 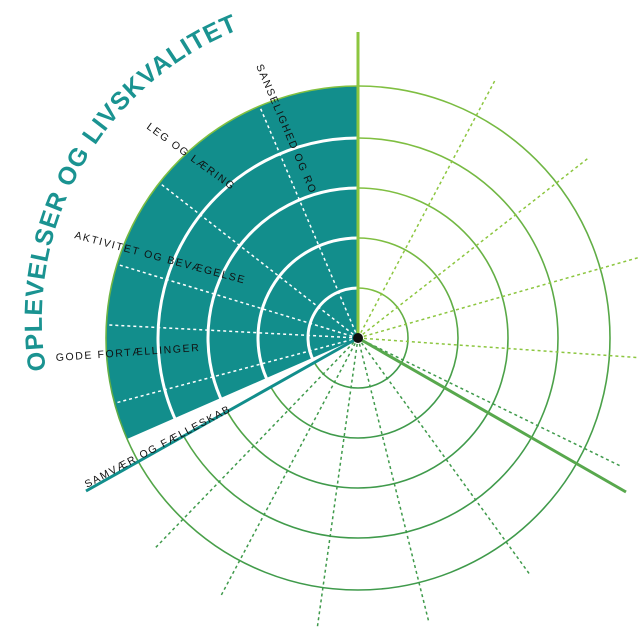 I want to click on right-axis, so click(x=492, y=415).